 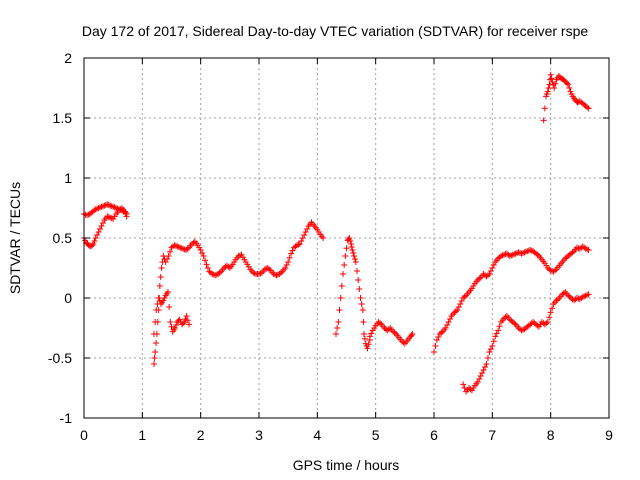 I want to click on x-tick-label: 8, so click(x=551, y=435).